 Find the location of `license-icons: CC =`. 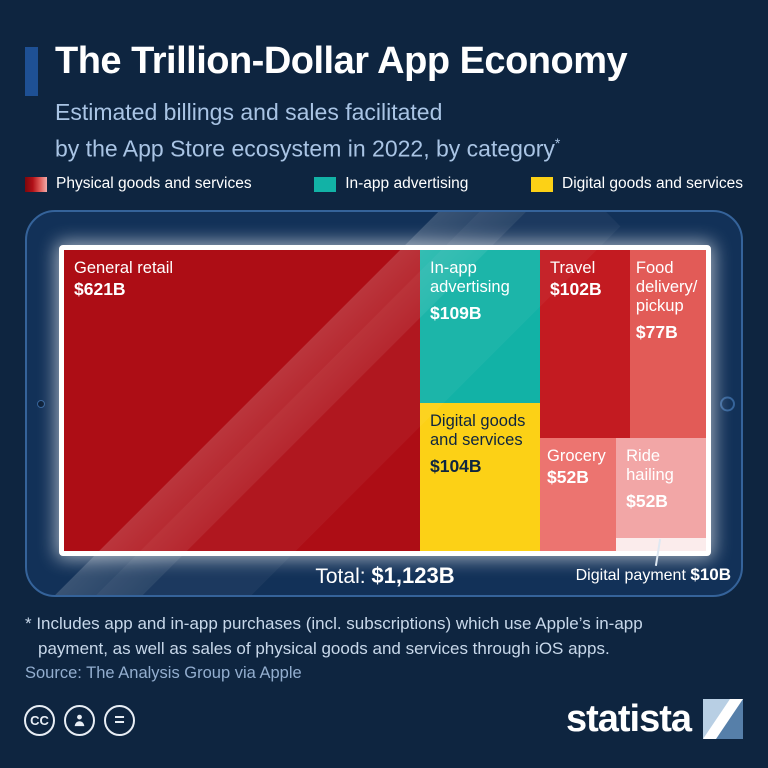

license-icons: CC = is located at coordinates (79, 720).